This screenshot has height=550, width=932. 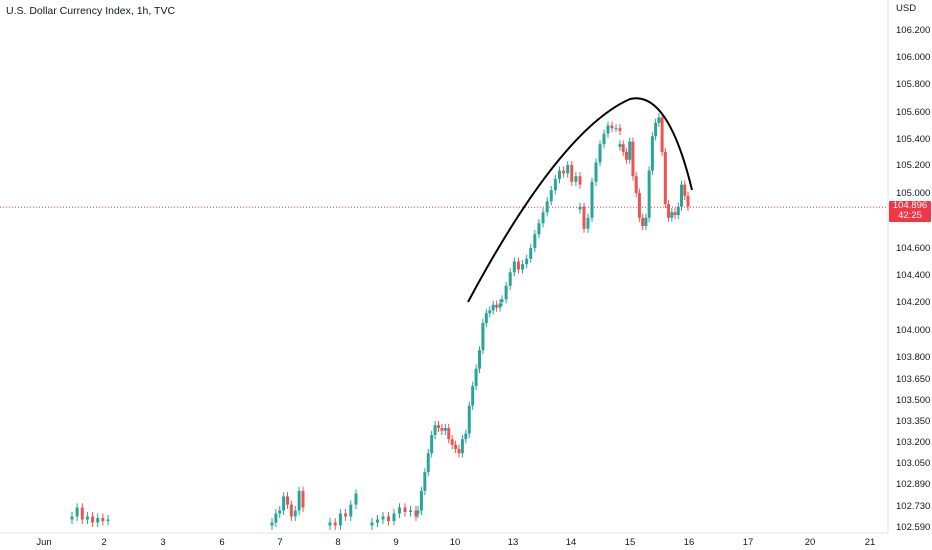 I want to click on y-tick-label: 103.650, so click(x=913, y=379).